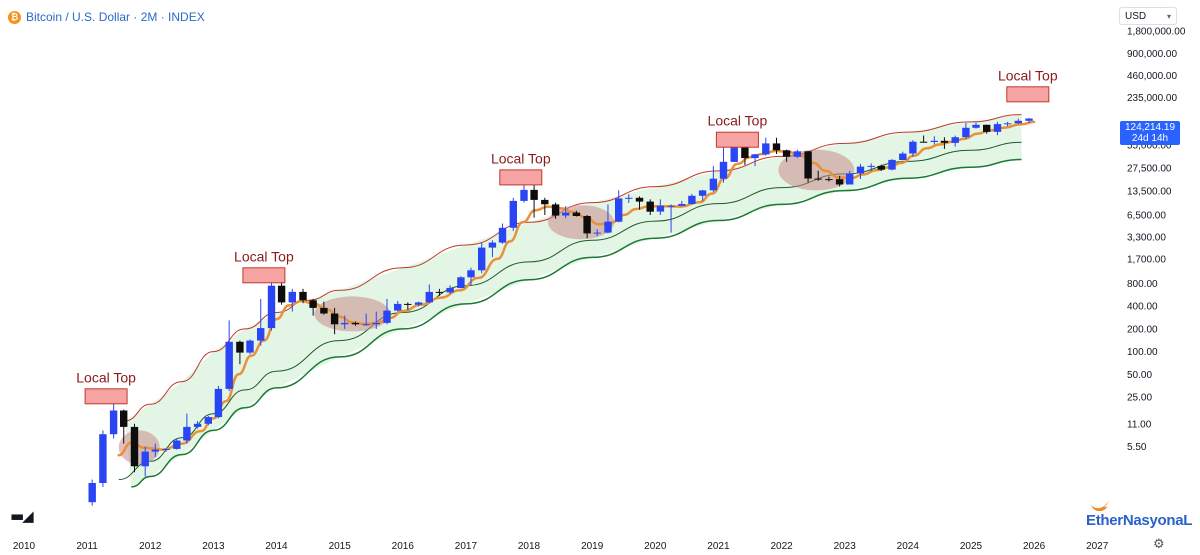 The height and width of the screenshot is (555, 1200). Describe the element at coordinates (781, 546) in the screenshot. I see `x-tick-label: 2022` at that location.